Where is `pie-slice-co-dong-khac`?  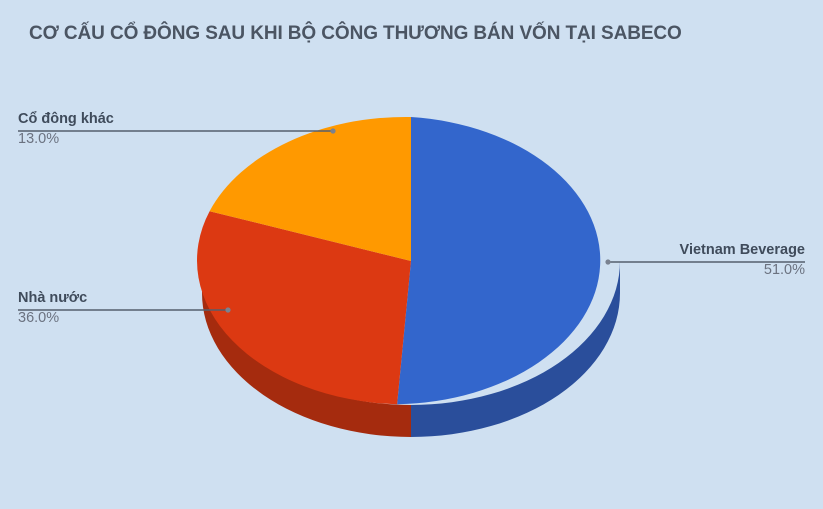
pie-slice-co-dong-khac is located at coordinates (310, 188).